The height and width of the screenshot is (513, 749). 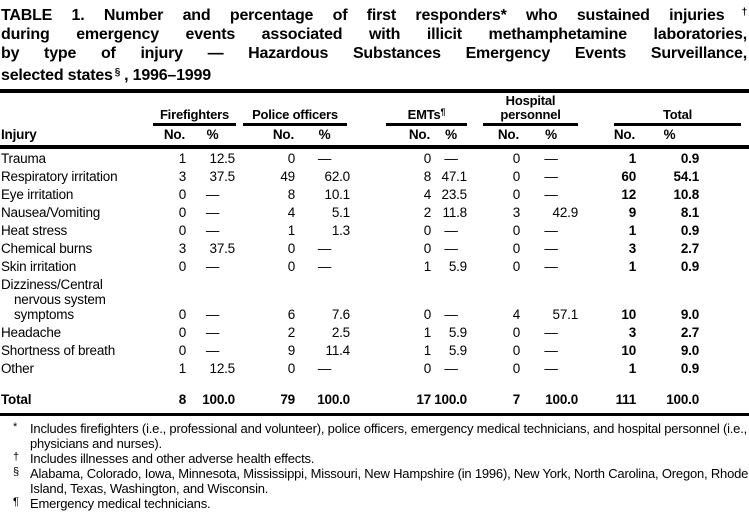 I want to click on subheader-police-no: No., so click(x=267, y=138).